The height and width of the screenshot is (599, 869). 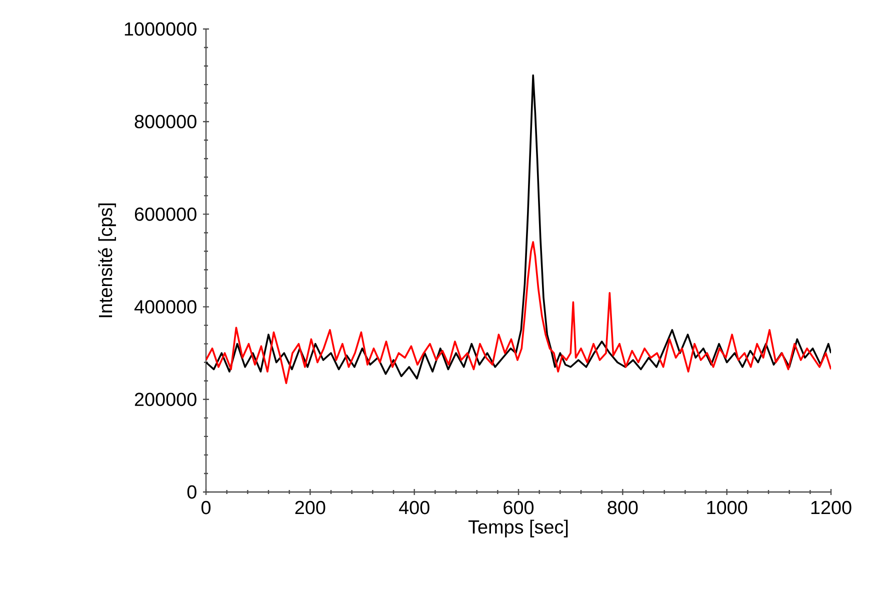 I want to click on x-axis-title: Temps [sec], so click(x=518, y=529).